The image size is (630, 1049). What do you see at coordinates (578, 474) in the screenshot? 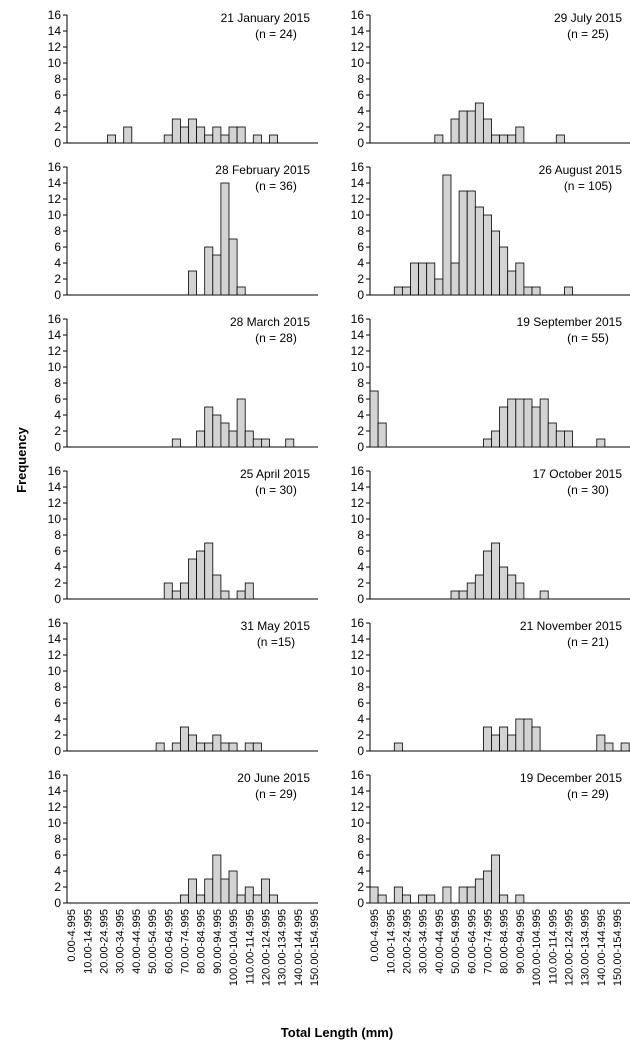
I see `panel-title: 17 October 2015` at bounding box center [578, 474].